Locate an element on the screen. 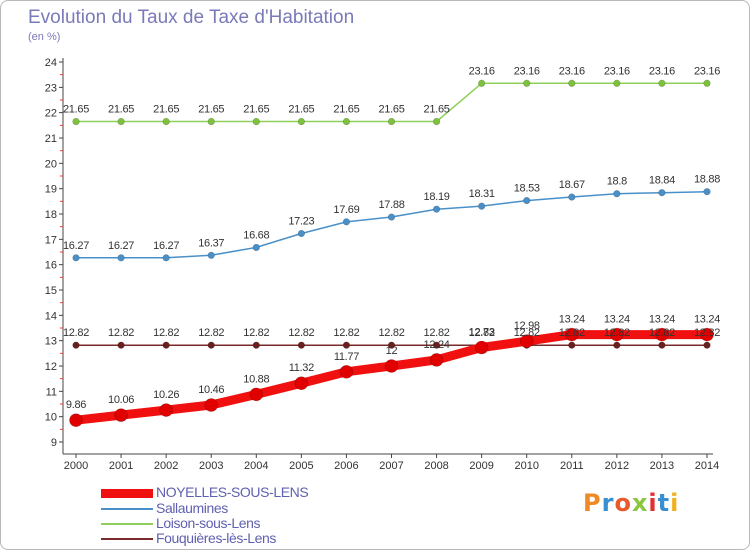  data-label: 10.88 is located at coordinates (256, 379).